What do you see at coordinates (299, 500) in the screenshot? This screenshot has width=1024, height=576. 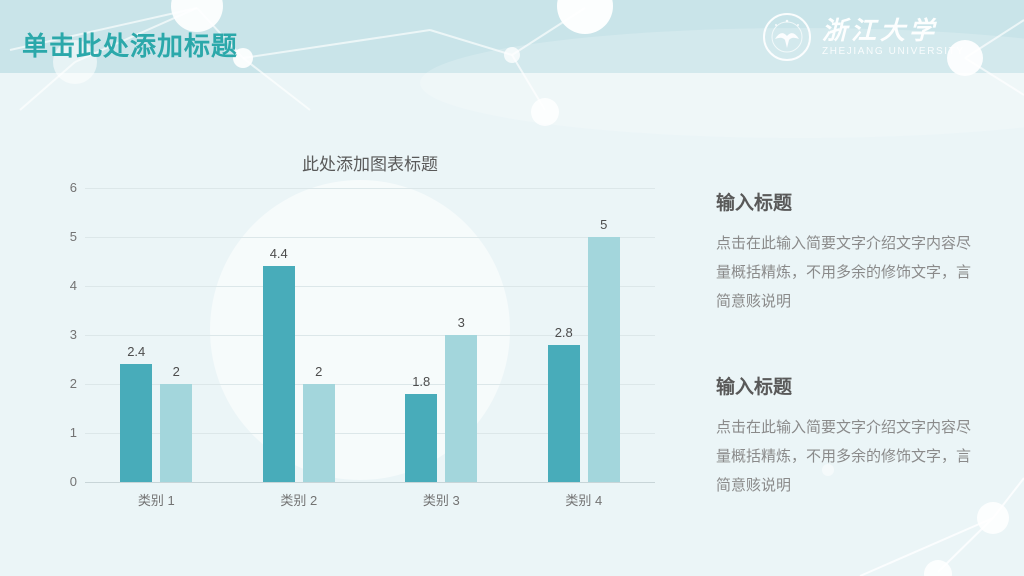 I see `x-axis-category-label: 类别 2` at bounding box center [299, 500].